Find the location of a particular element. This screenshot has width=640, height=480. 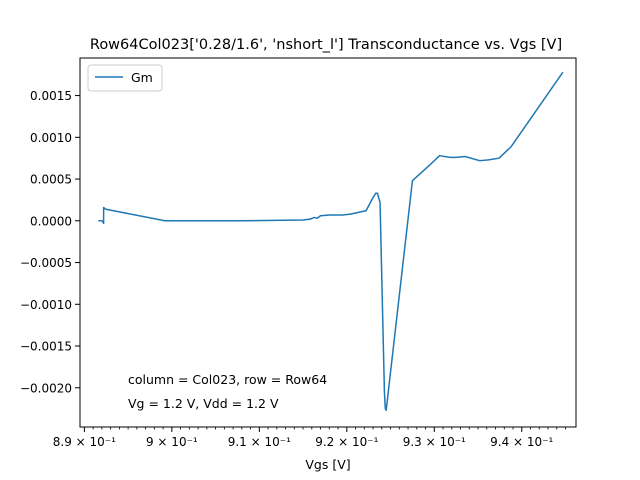

annotation-voltages: Vg = 1.2 V, Vdd = 1.2 V is located at coordinates (203, 403).